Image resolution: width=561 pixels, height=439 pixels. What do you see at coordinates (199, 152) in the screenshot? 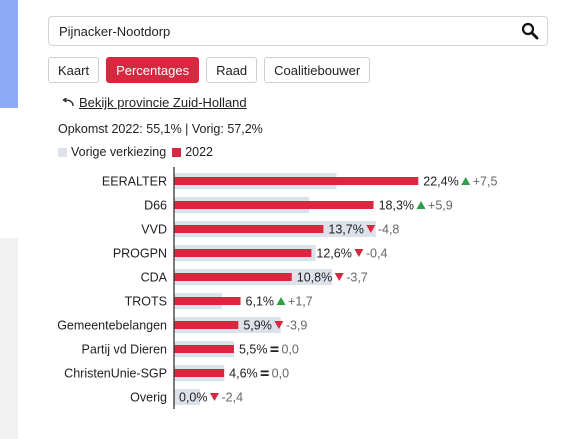
I see `legend-label-current: 2022` at bounding box center [199, 152].